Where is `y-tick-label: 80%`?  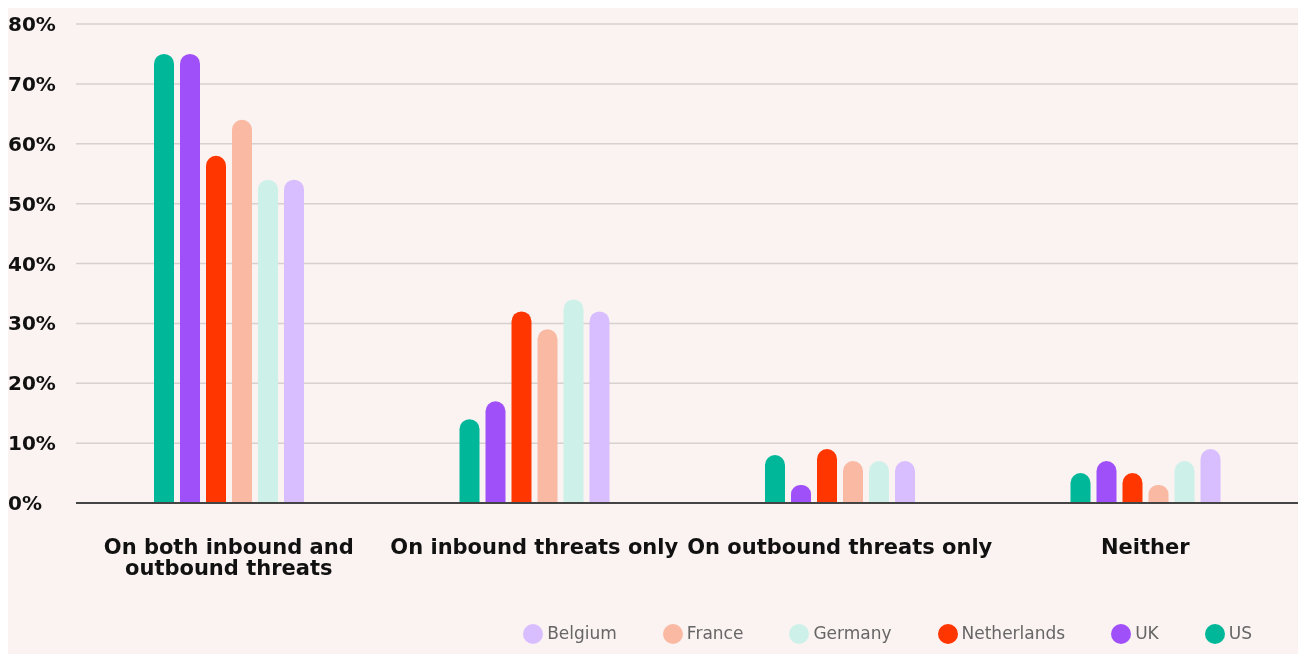 y-tick-label: 80% is located at coordinates (32, 24).